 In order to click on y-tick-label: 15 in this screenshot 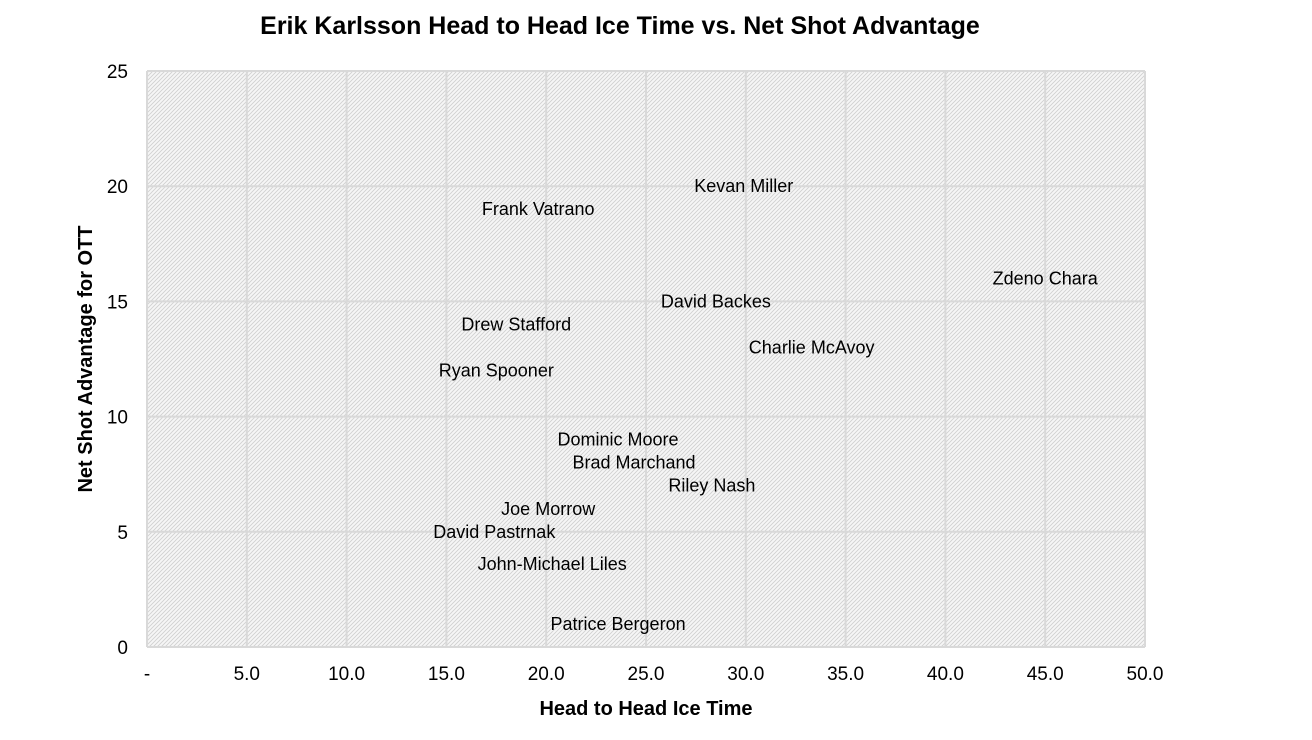, I will do `click(117, 302)`.